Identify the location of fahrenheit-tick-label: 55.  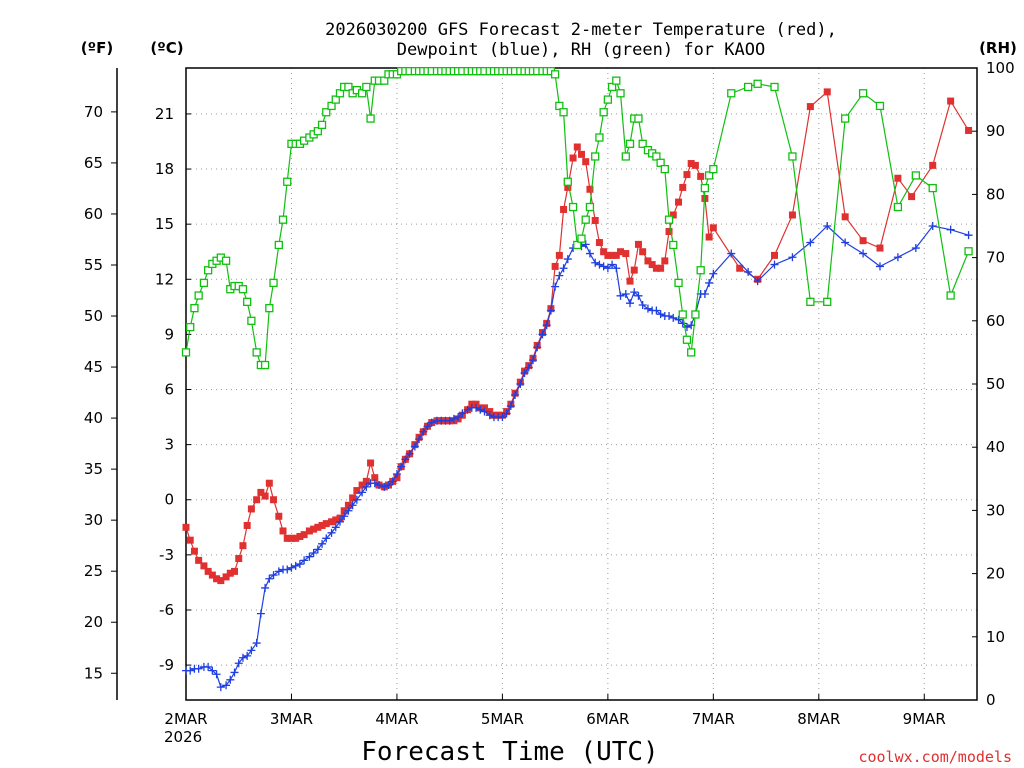
(93, 265).